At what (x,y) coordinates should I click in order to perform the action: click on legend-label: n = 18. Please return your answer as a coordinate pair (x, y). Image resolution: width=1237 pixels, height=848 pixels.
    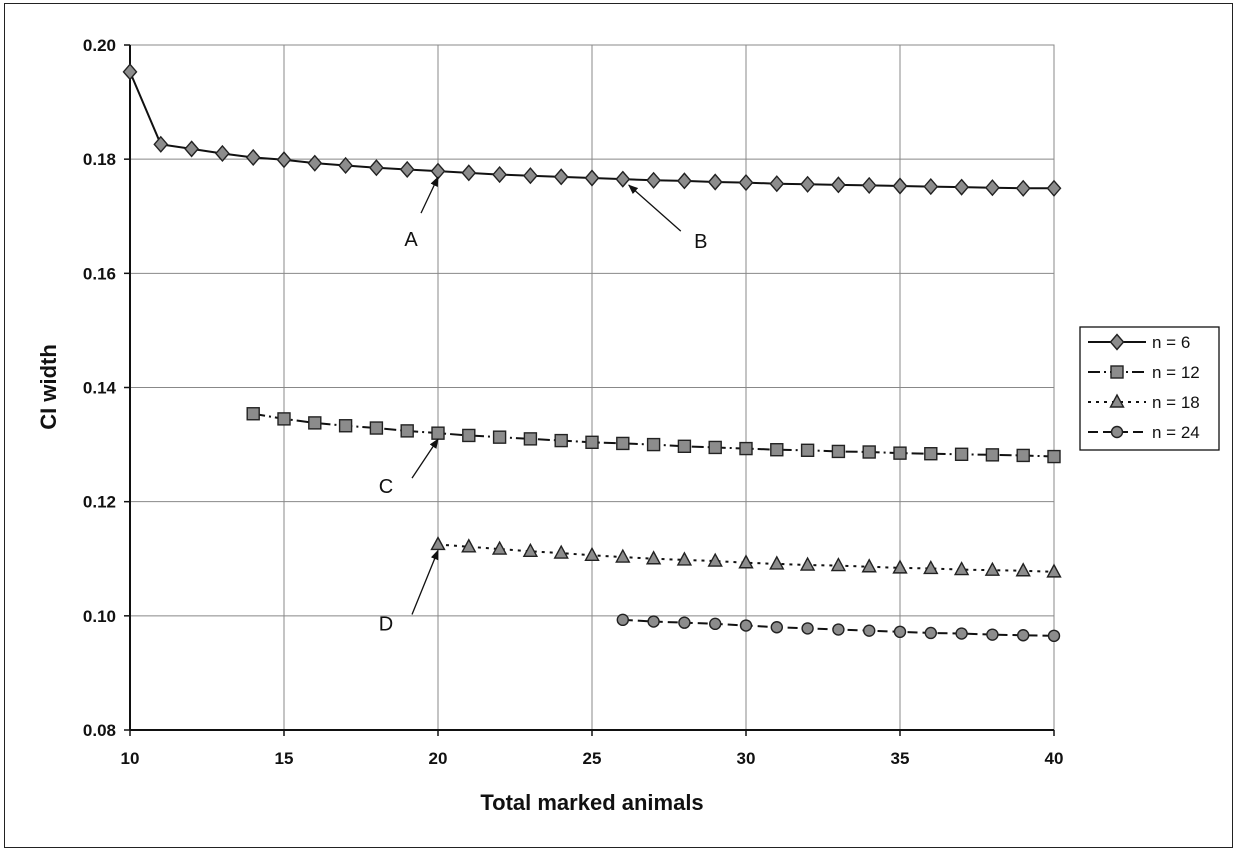
    Looking at the image, I should click on (1176, 402).